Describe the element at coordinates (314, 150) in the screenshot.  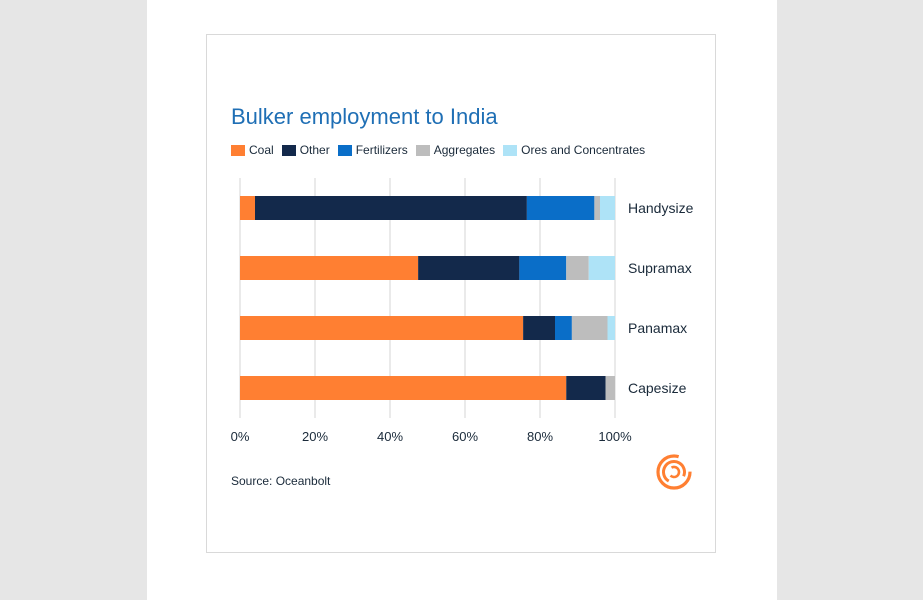
I see `legend-label: Other` at that location.